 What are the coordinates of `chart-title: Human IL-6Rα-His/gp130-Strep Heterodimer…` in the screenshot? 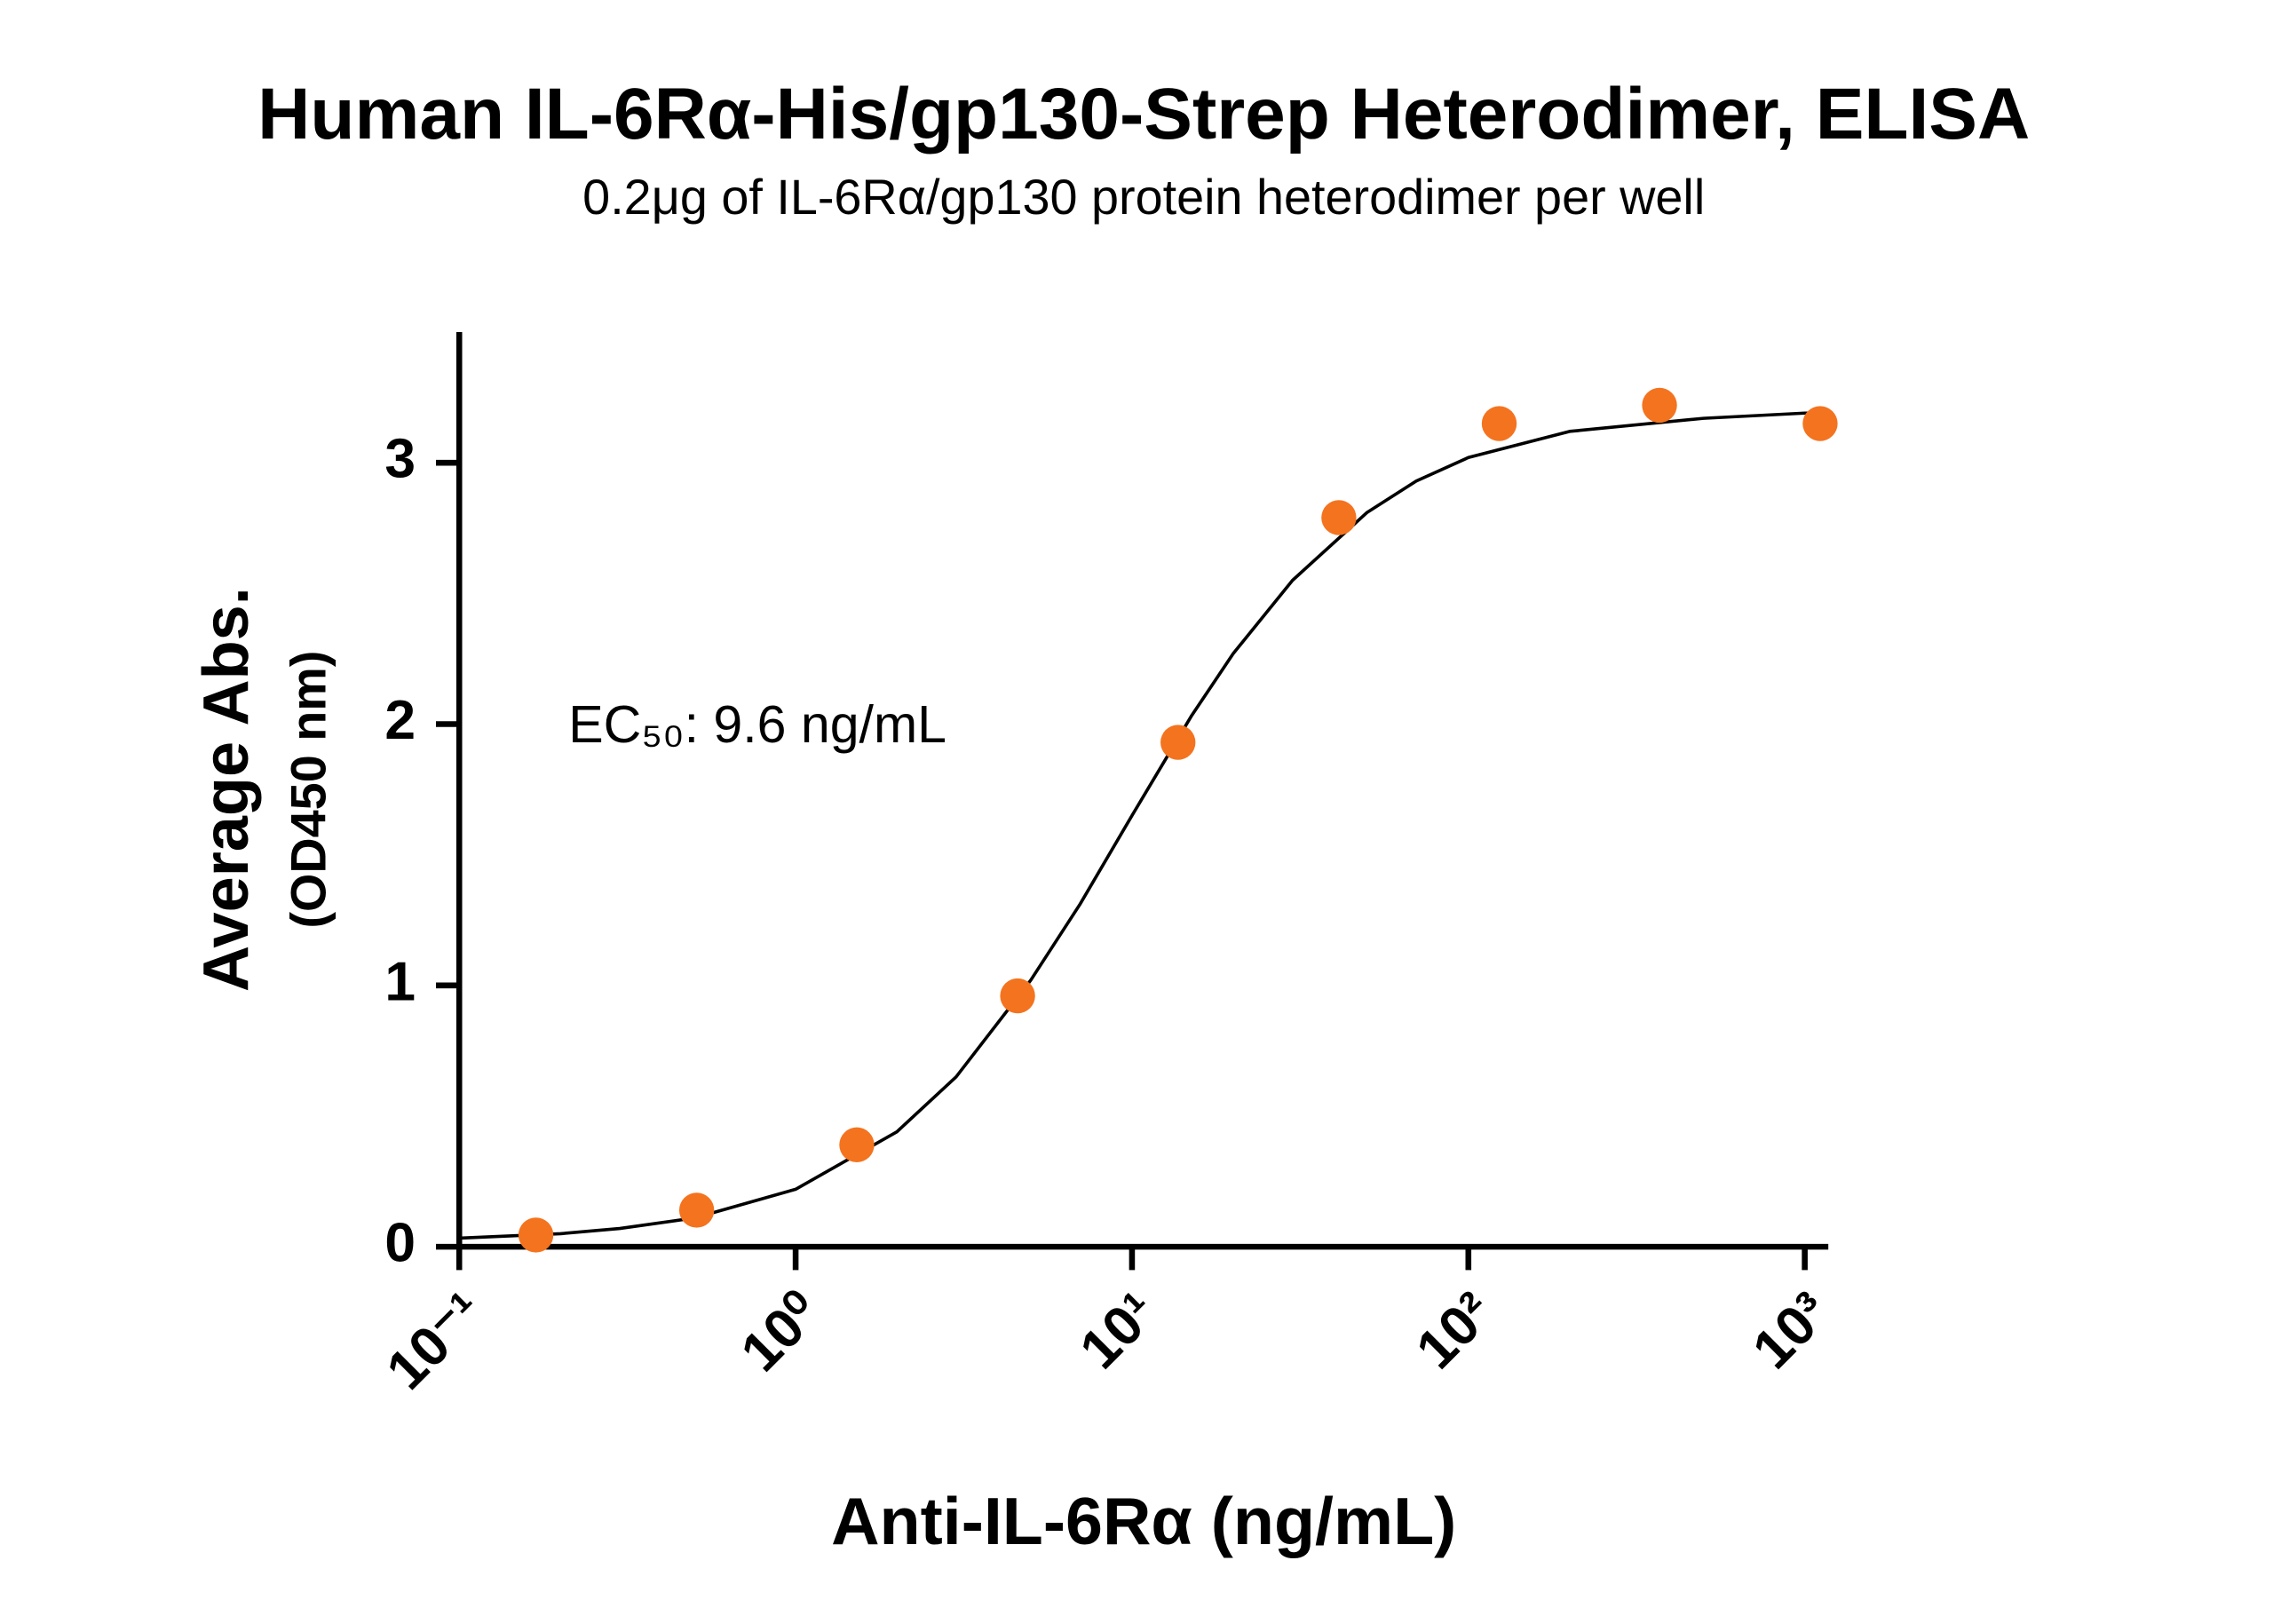 It's located at (1143, 114).